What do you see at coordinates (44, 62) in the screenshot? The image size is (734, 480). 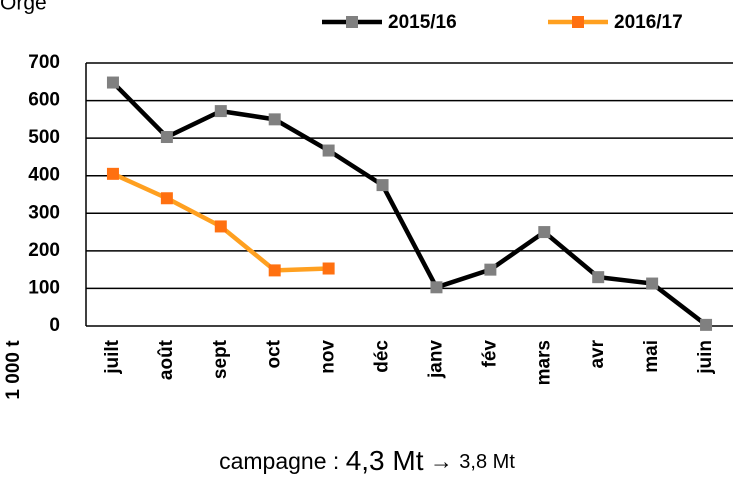 I see `y-tick-label: 700` at bounding box center [44, 62].